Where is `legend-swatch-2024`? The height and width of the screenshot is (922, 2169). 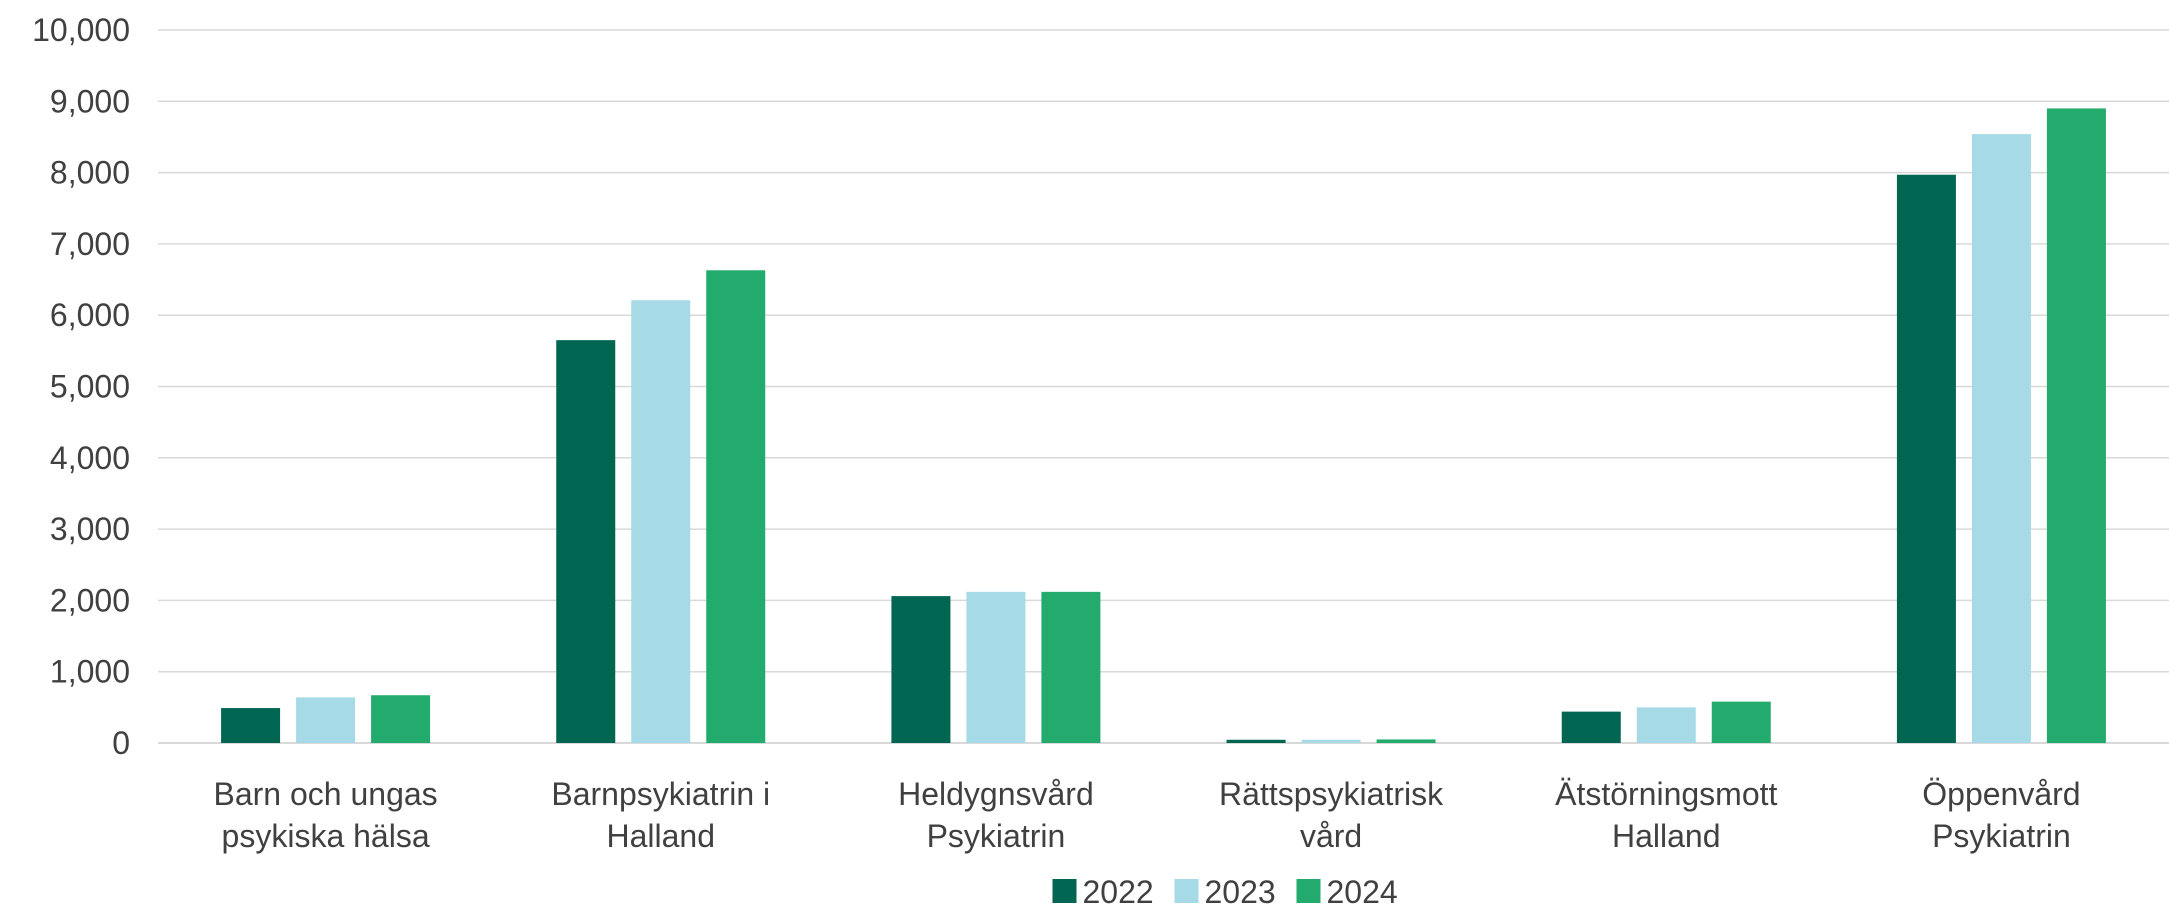 legend-swatch-2024 is located at coordinates (1309, 891).